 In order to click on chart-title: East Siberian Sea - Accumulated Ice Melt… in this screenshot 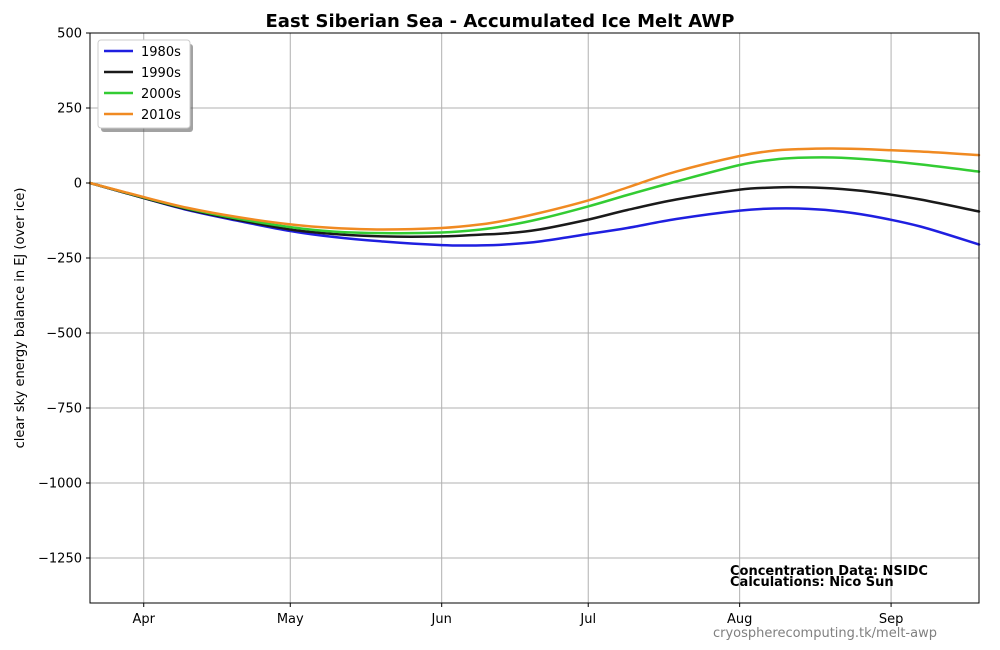, I will do `click(500, 21)`.